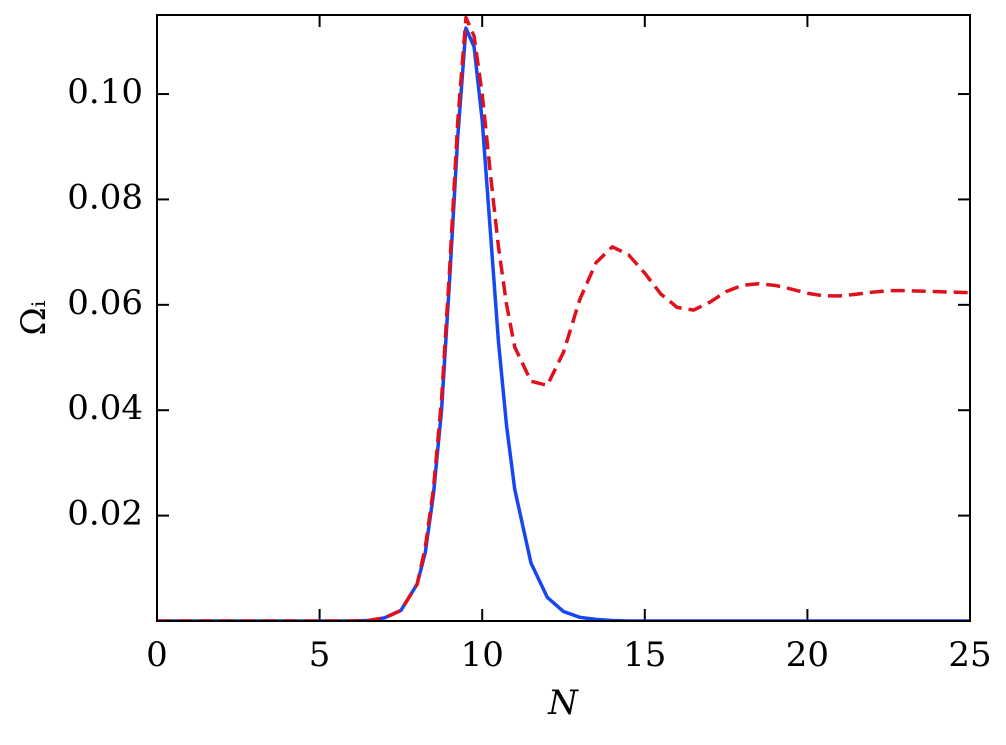 Image resolution: width=1006 pixels, height=745 pixels. I want to click on y-tick-label: 0.04, so click(105, 408).